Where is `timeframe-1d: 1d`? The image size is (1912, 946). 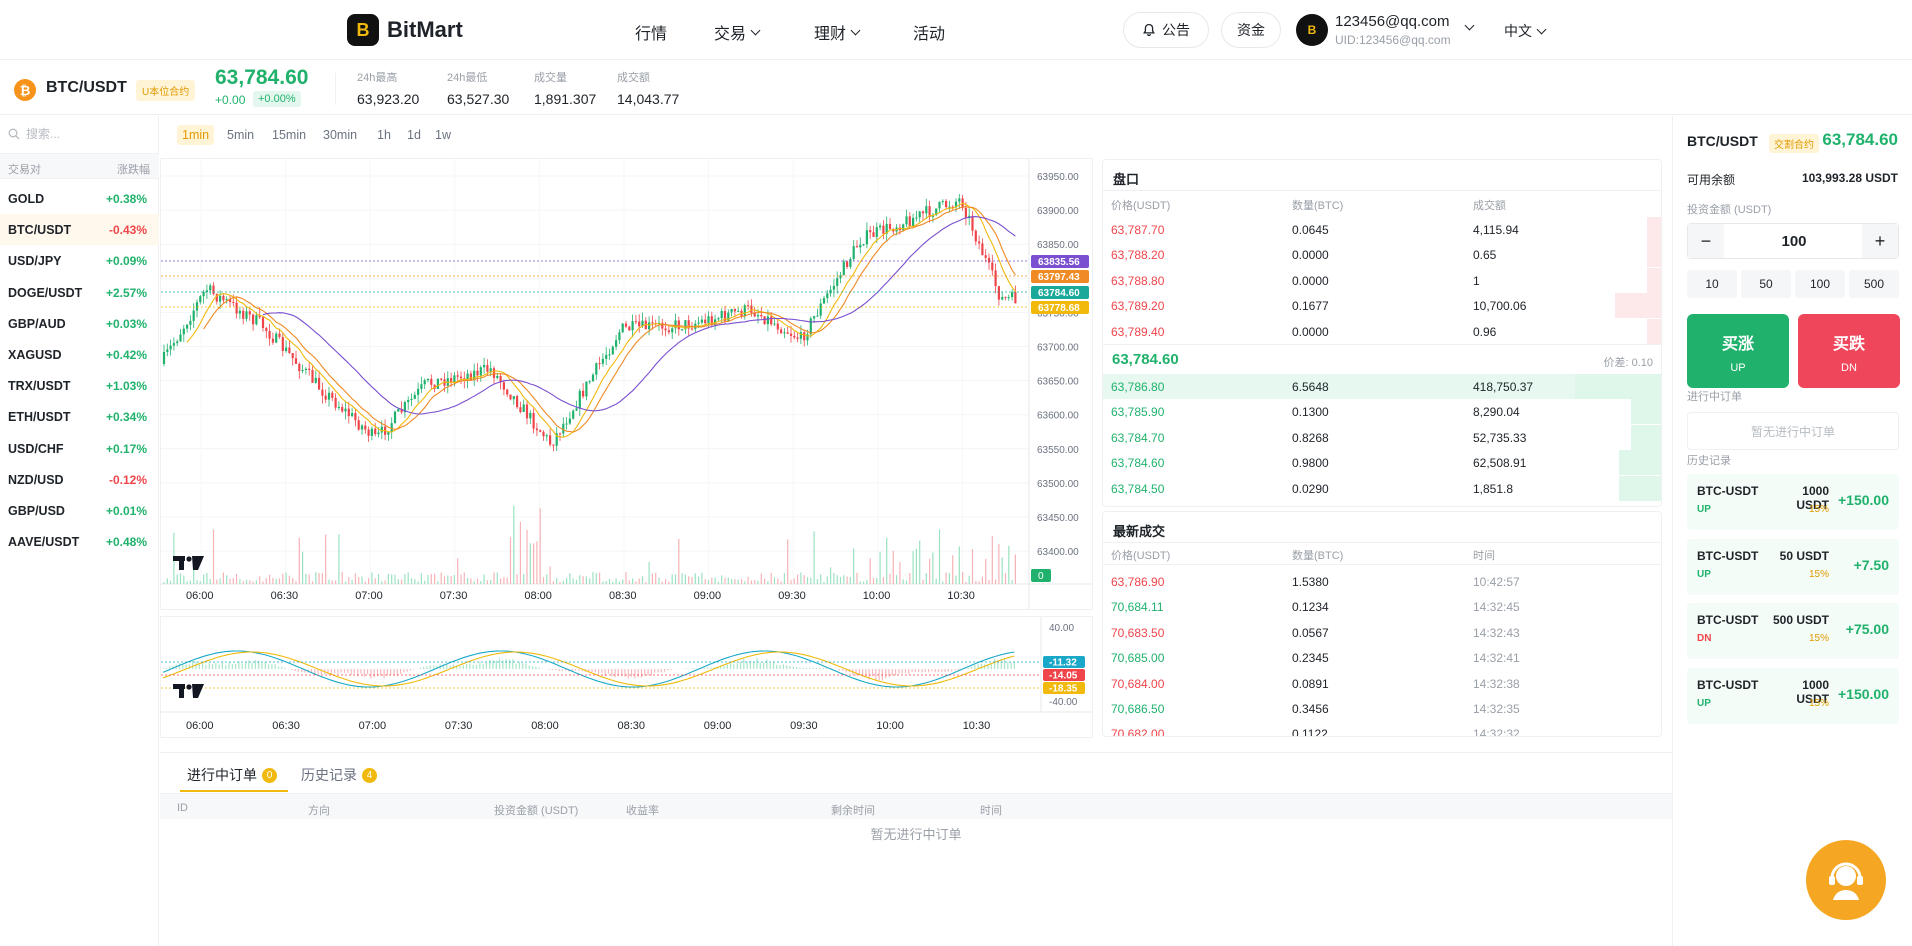 timeframe-1d: 1d is located at coordinates (414, 135).